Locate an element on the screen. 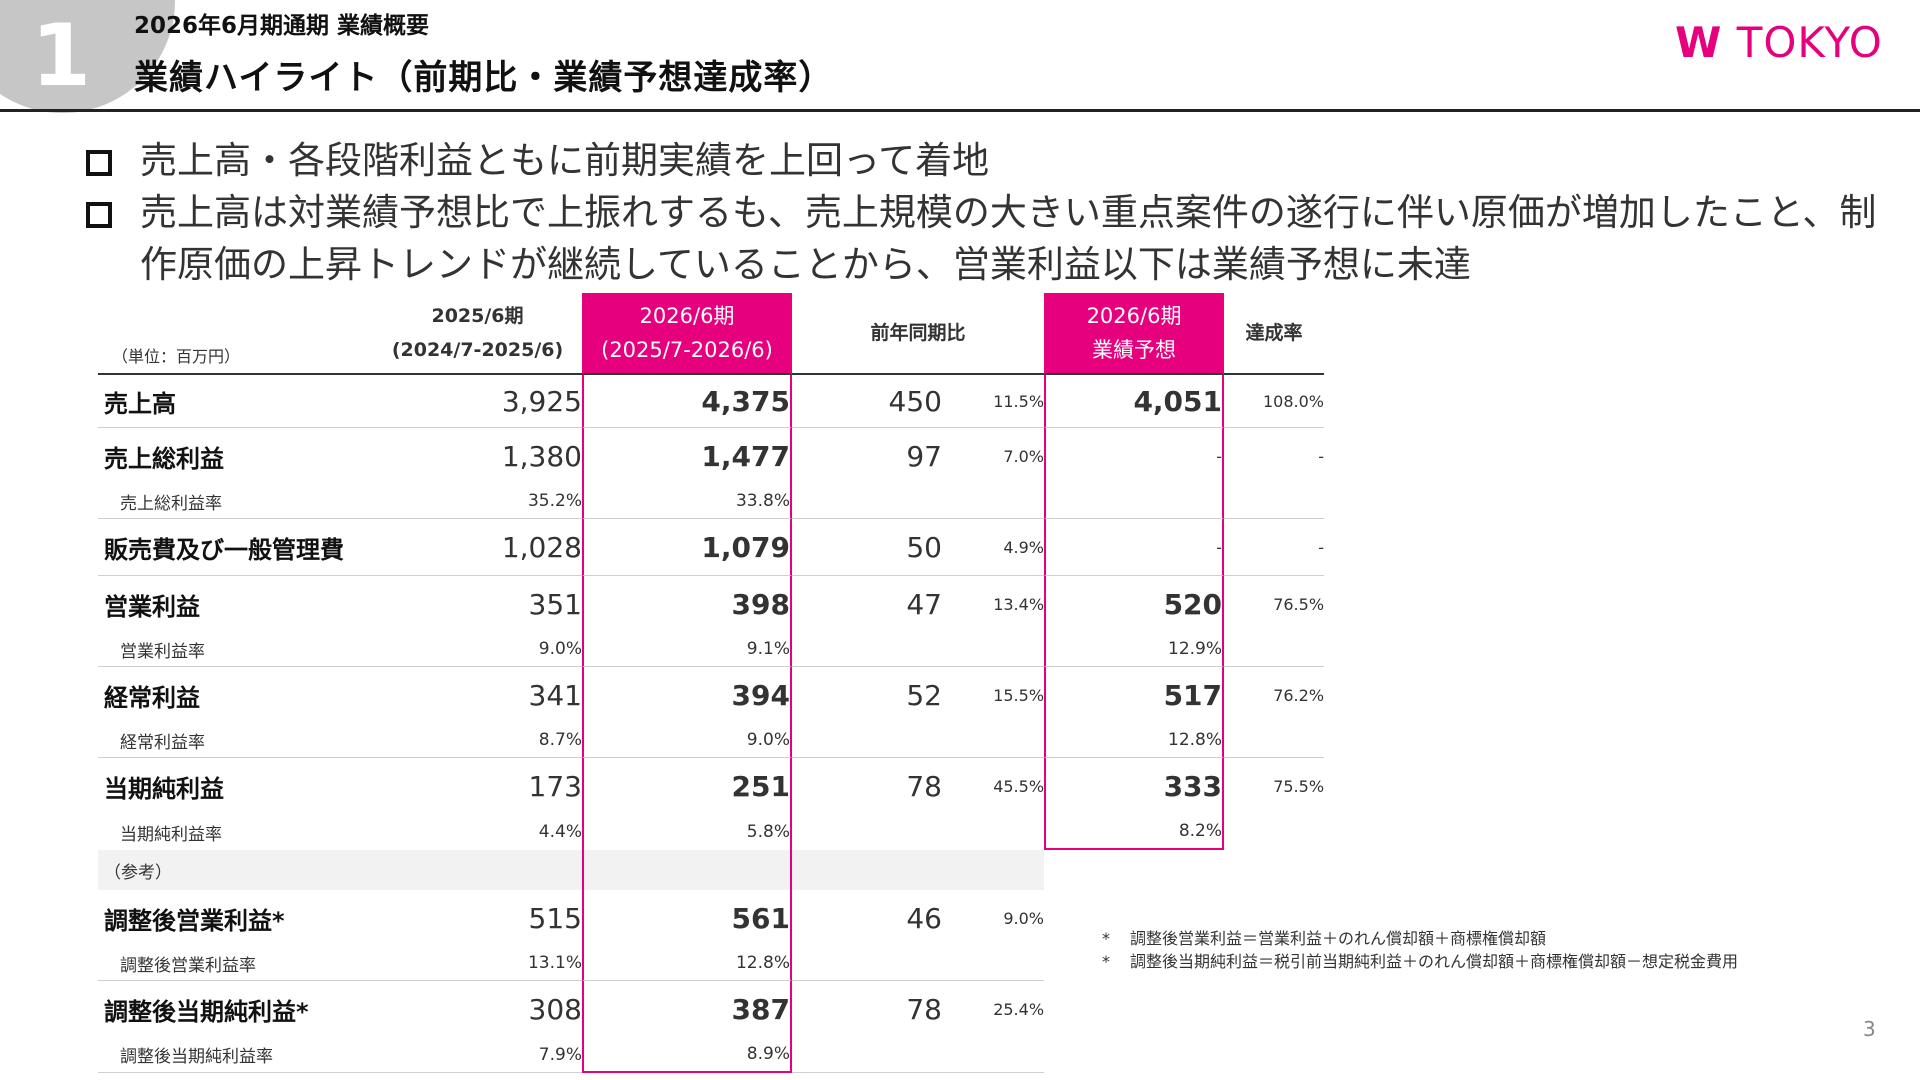 Image resolution: width=1920 pixels, height=1080 pixels. prev-value: 1,380 is located at coordinates (541, 456).